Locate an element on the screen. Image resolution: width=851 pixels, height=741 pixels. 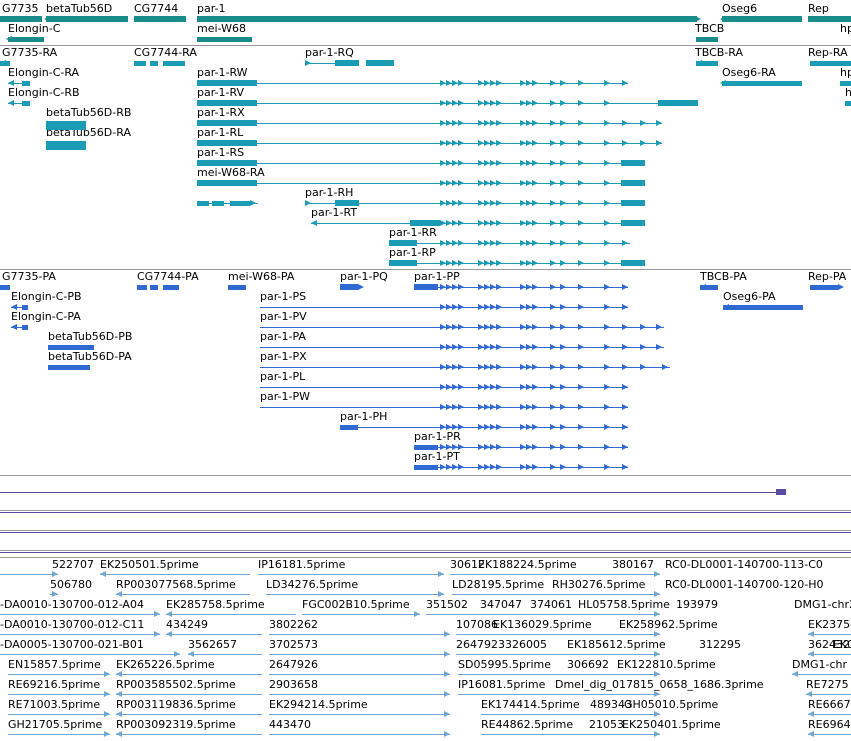
protein-label: TBCB-PA is located at coordinates (723, 276).